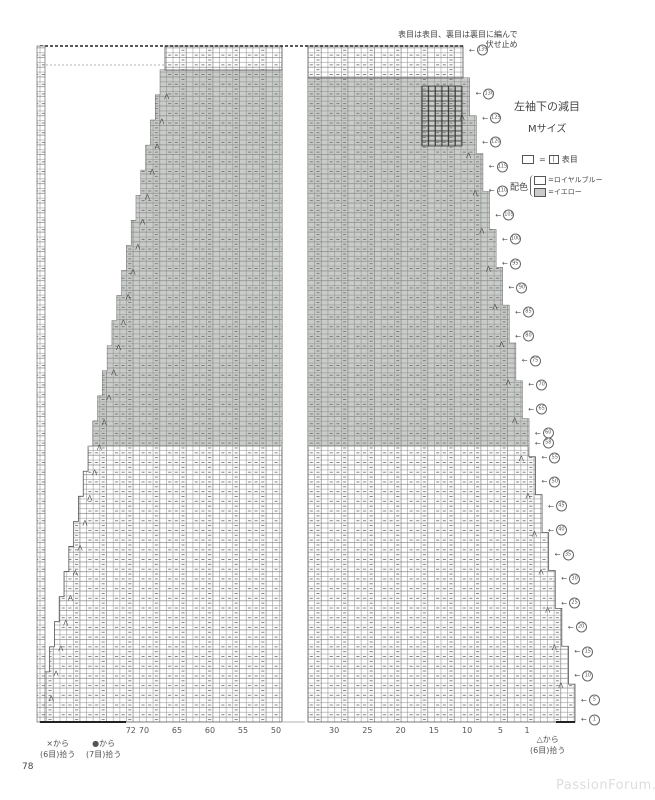  I want to click on pickup-triangle: △から (6目)拾う, so click(547, 745).